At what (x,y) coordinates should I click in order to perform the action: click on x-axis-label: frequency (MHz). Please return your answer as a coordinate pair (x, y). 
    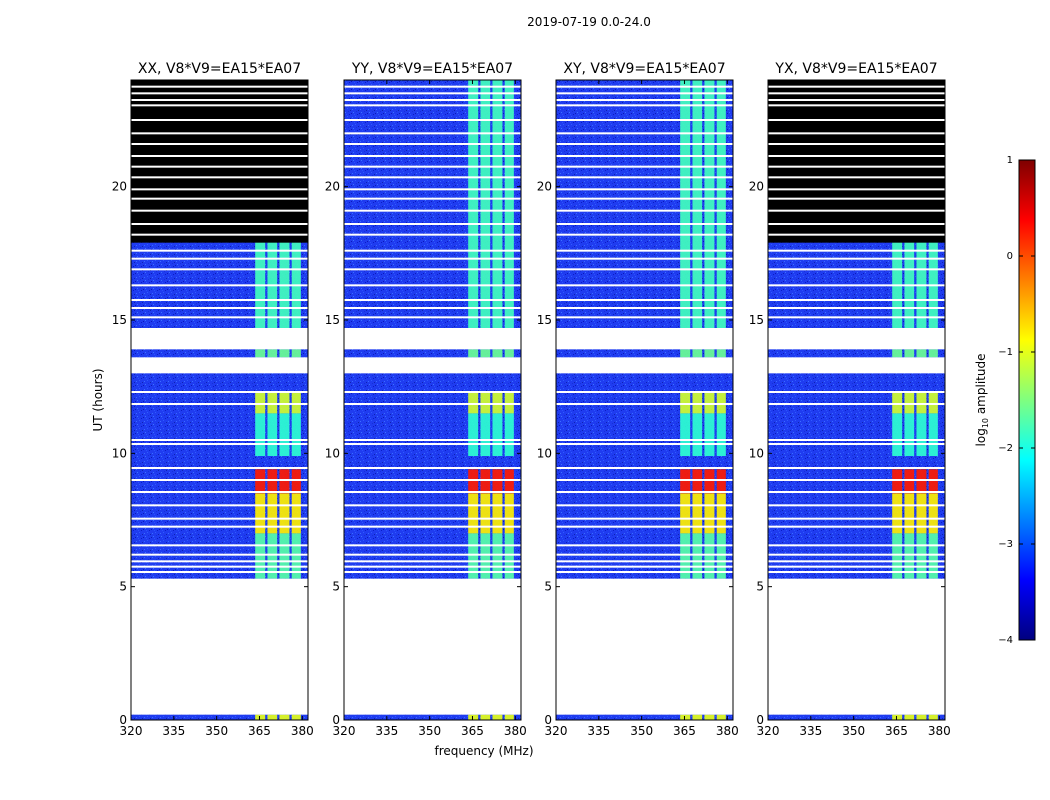
    Looking at the image, I should click on (483, 751).